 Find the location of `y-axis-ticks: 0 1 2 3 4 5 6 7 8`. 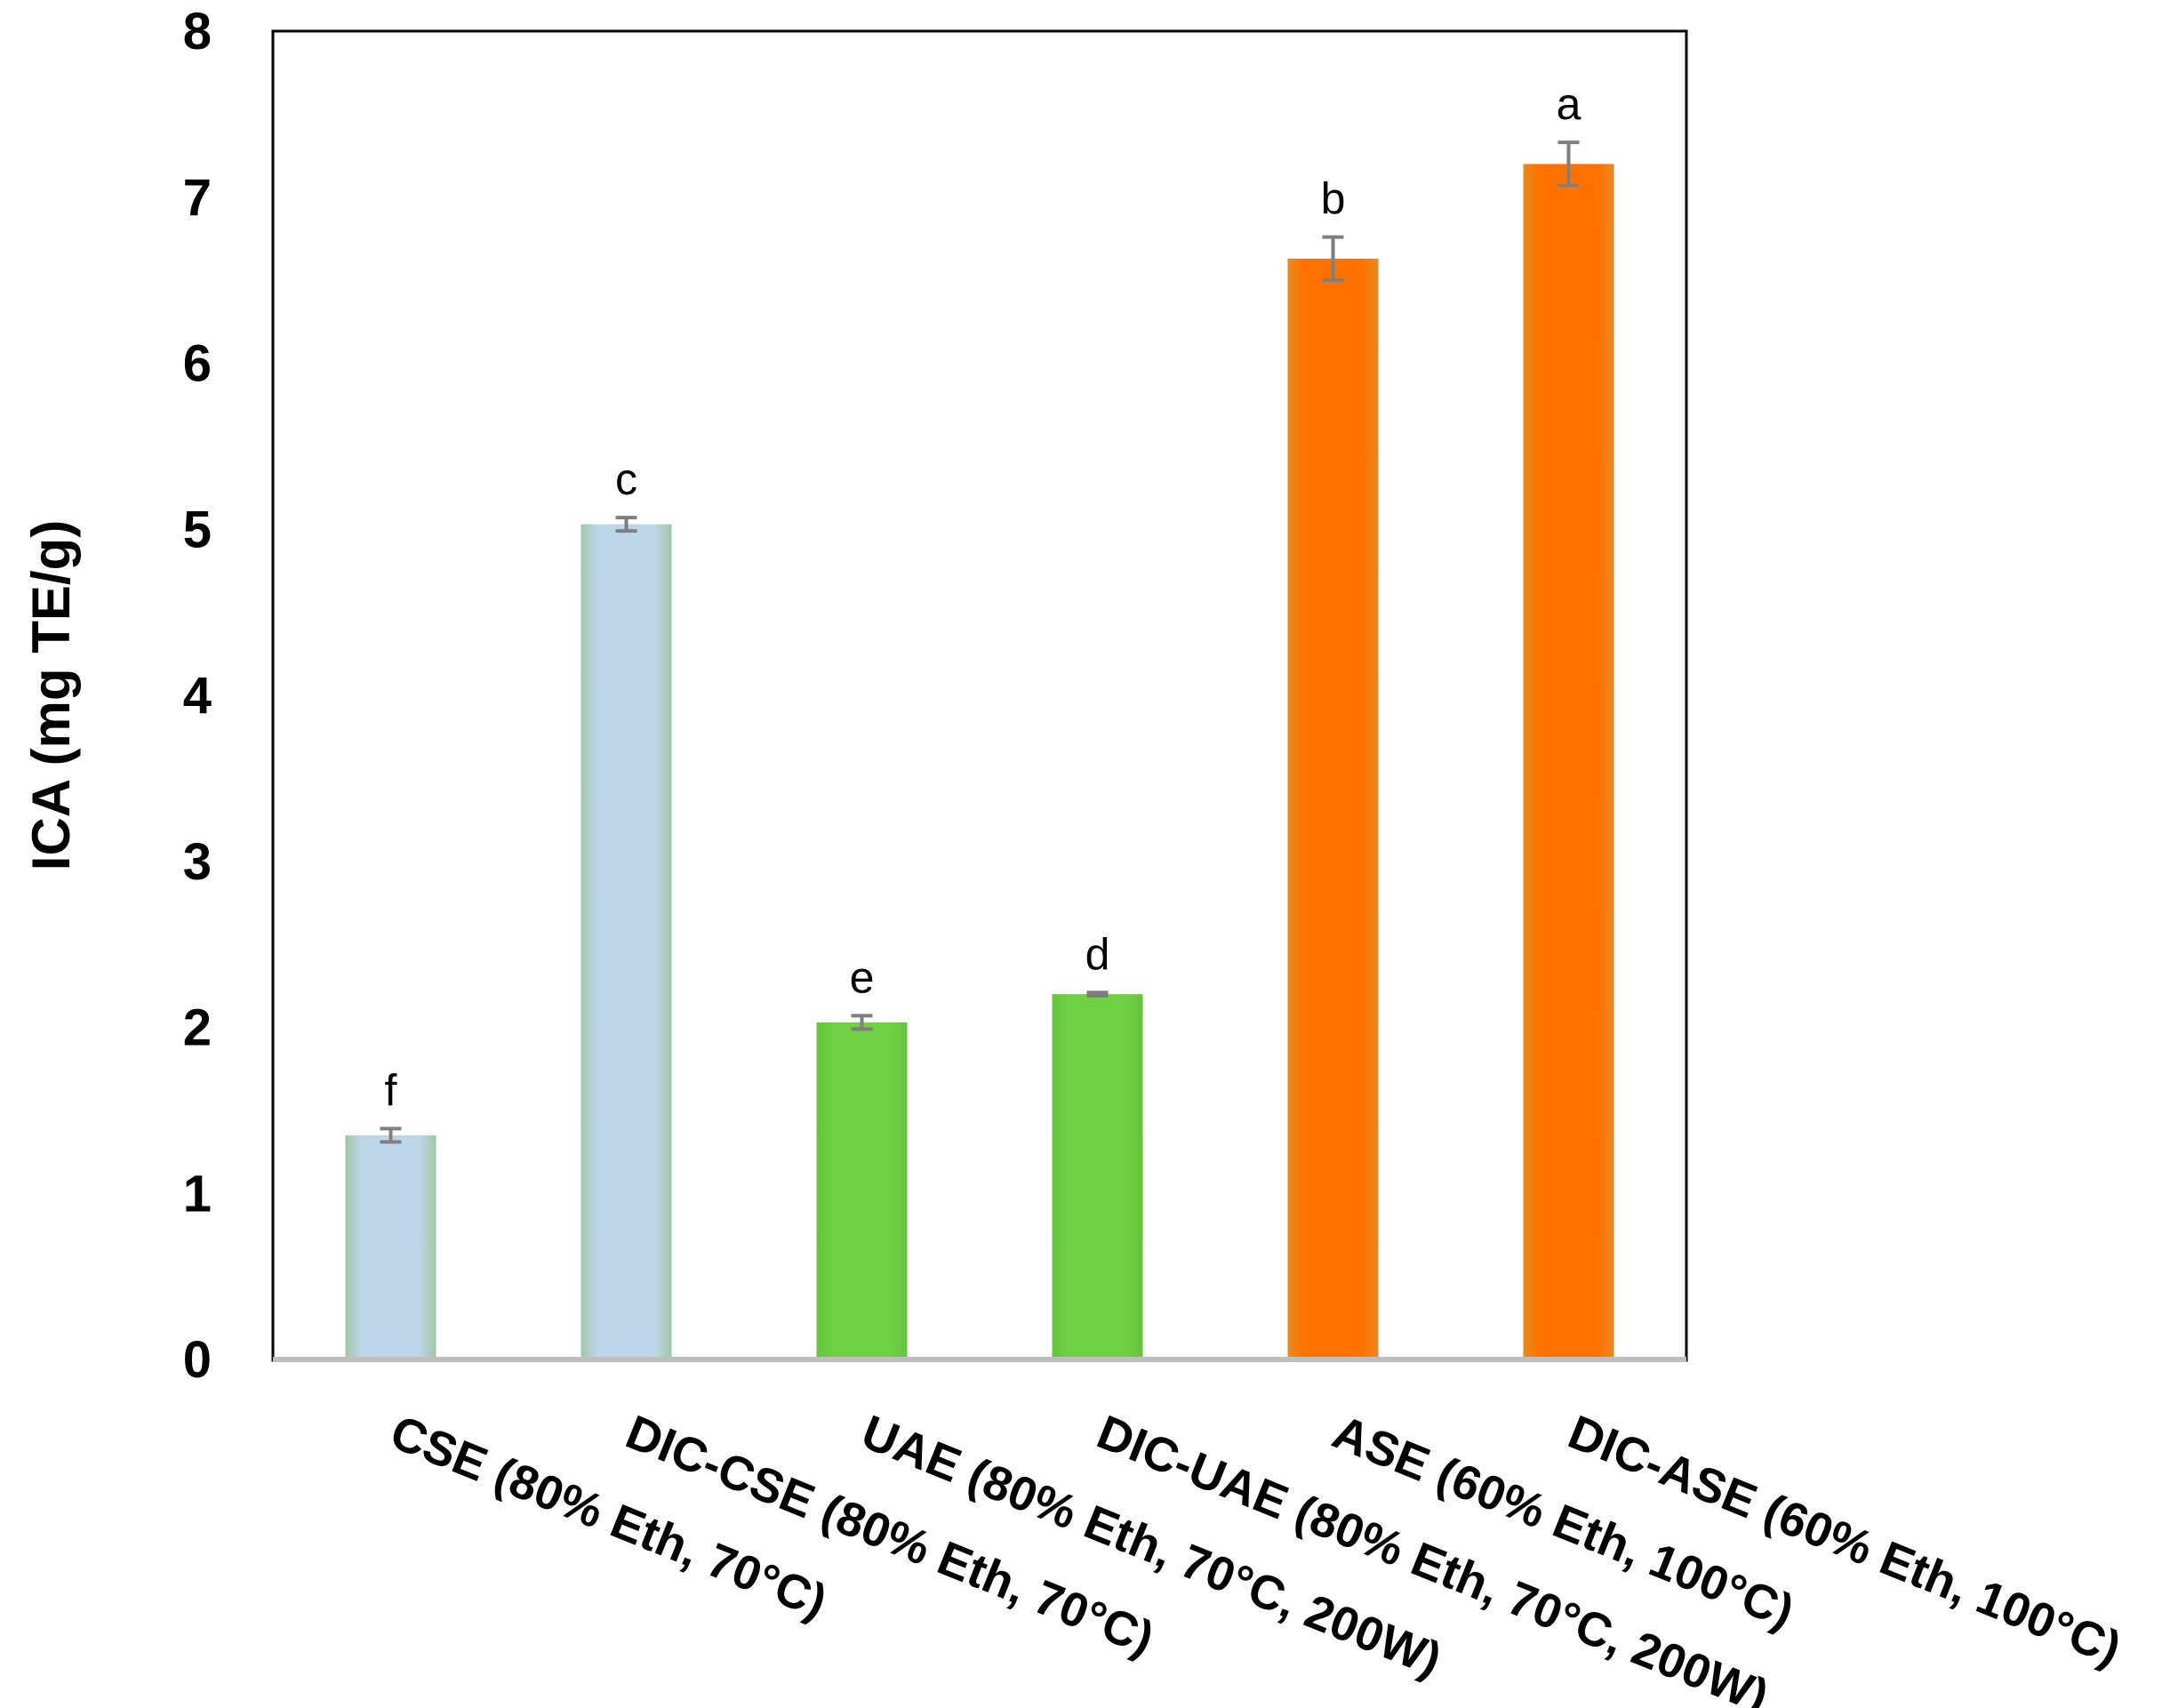

y-axis-ticks: 0 1 2 3 4 5 6 7 8 is located at coordinates (197, 696).